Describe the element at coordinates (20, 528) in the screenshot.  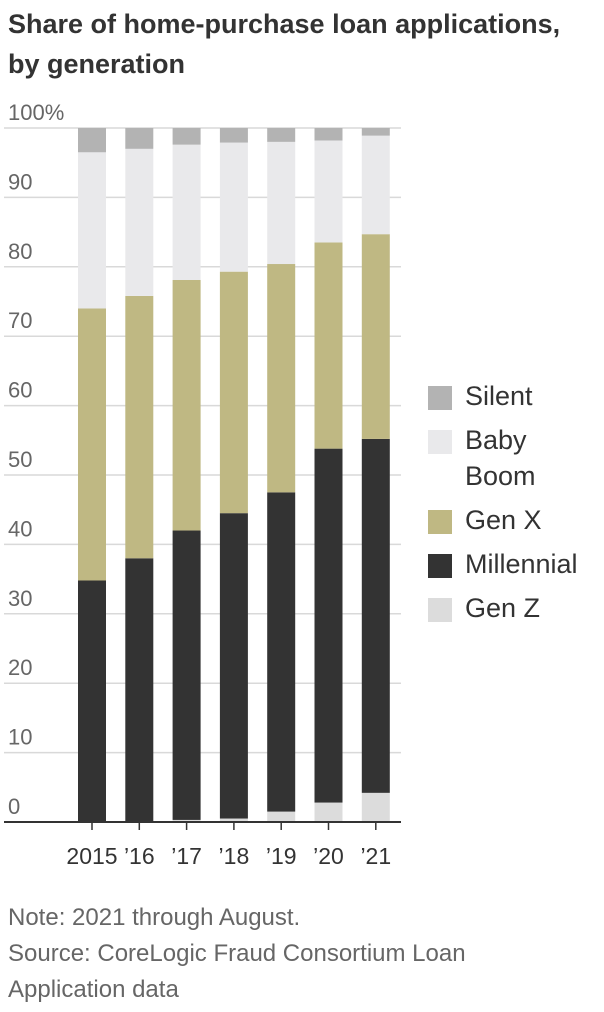
I see `y-tick-label: 40` at that location.